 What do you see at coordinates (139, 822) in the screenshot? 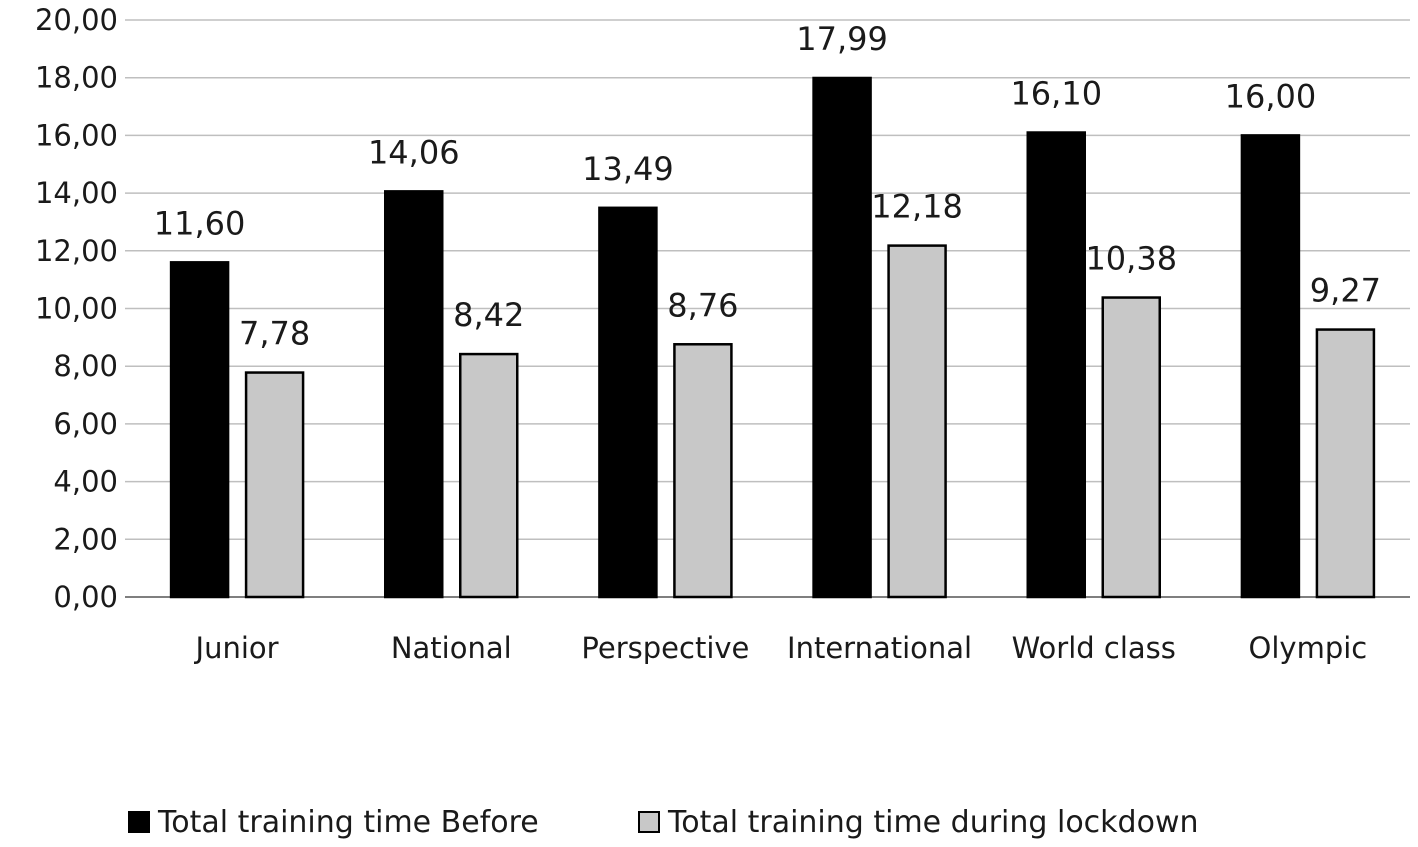
I see `legend-swatch-before` at bounding box center [139, 822].